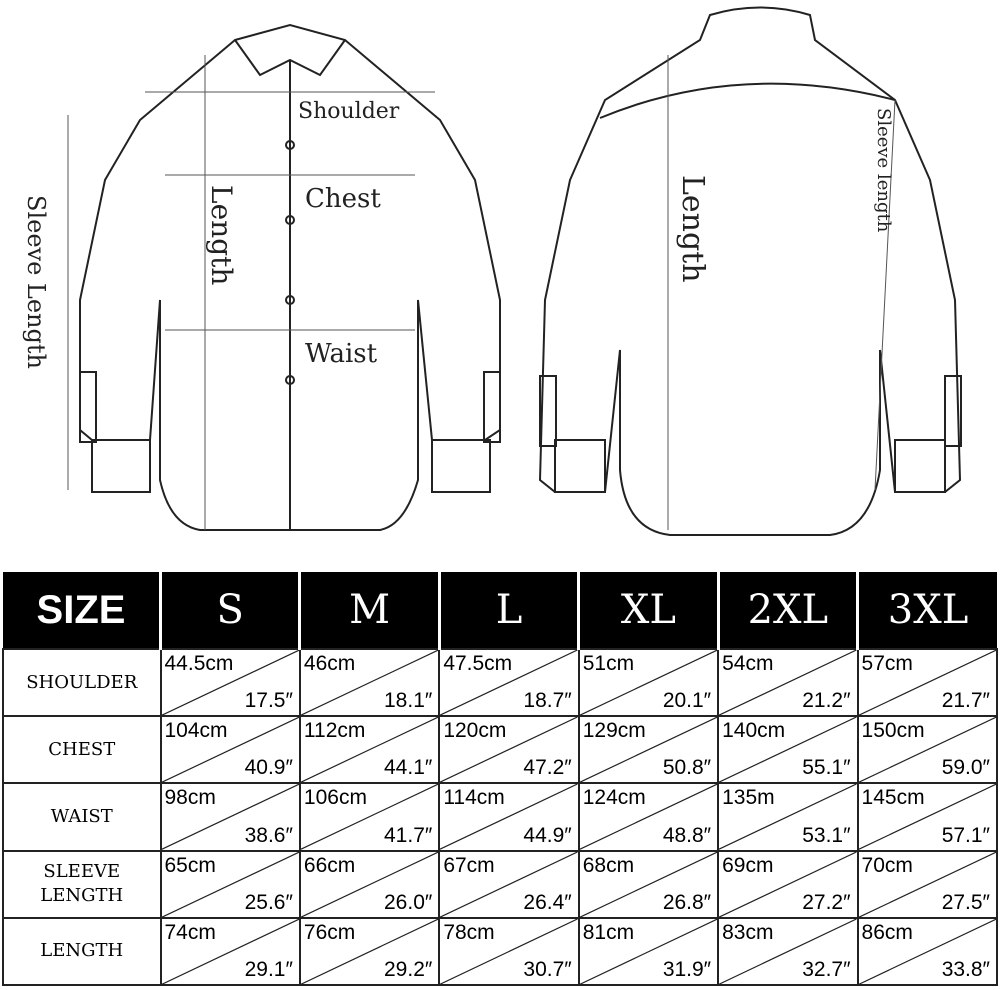 The image size is (1000, 990). I want to click on size-header-label: SIZE, so click(82, 610).